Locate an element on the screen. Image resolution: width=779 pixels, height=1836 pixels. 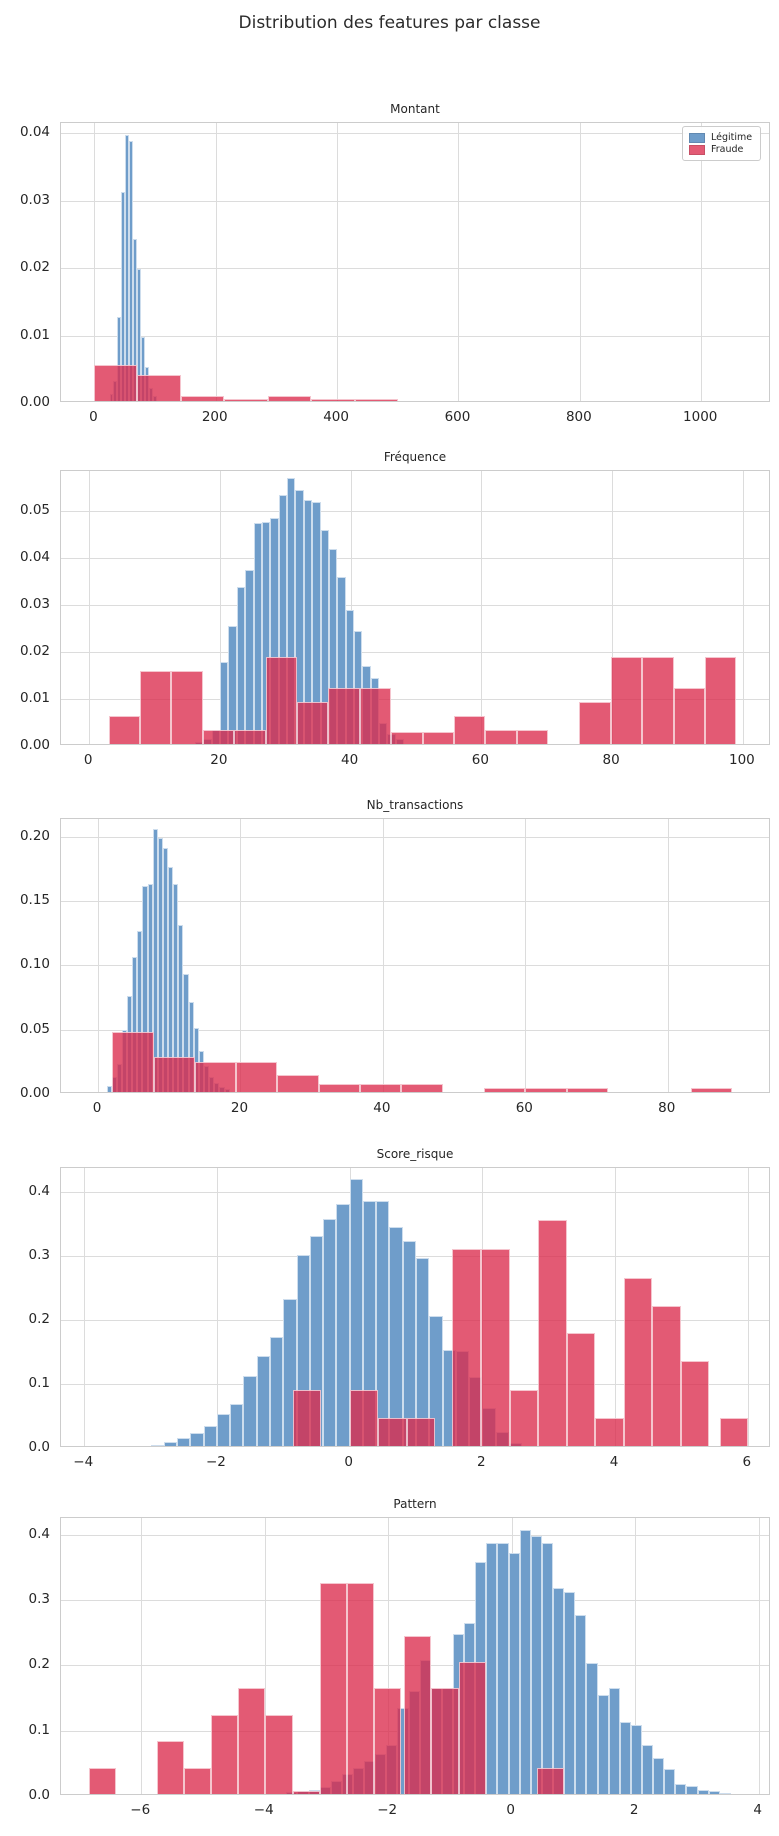
x-tick-label: 2 is located at coordinates (481, 1462).